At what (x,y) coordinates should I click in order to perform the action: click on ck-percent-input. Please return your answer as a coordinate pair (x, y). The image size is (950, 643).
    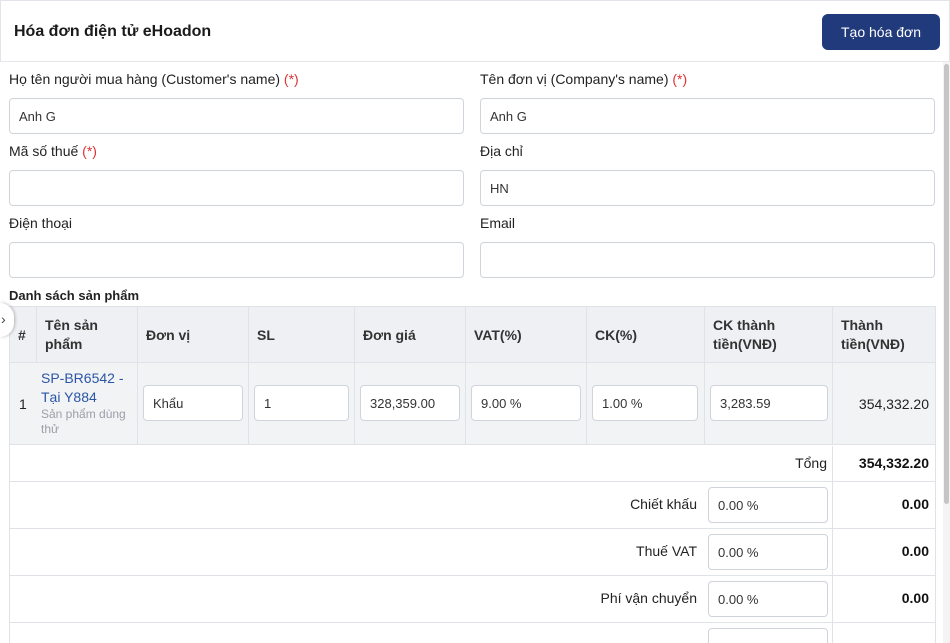
    Looking at the image, I should click on (645, 403).